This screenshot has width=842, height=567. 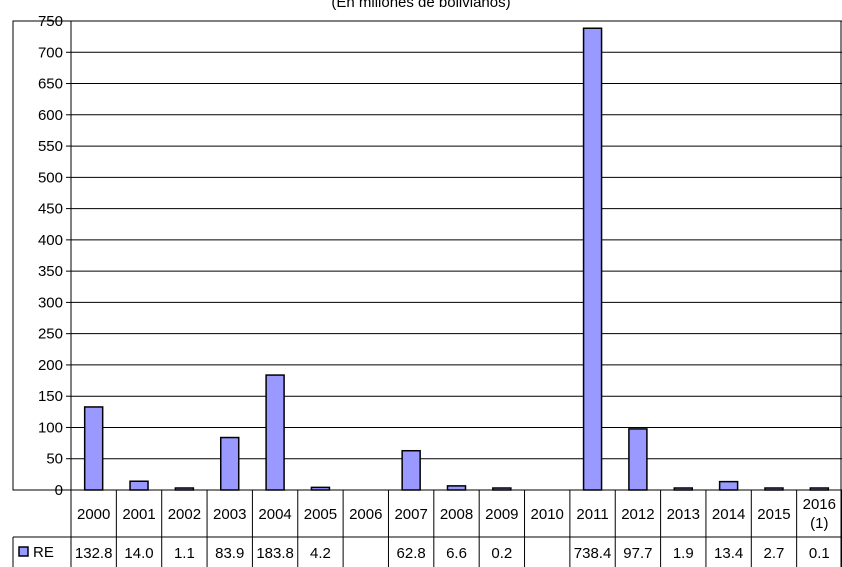 I want to click on data-table-value: 0.2, so click(x=501, y=553).